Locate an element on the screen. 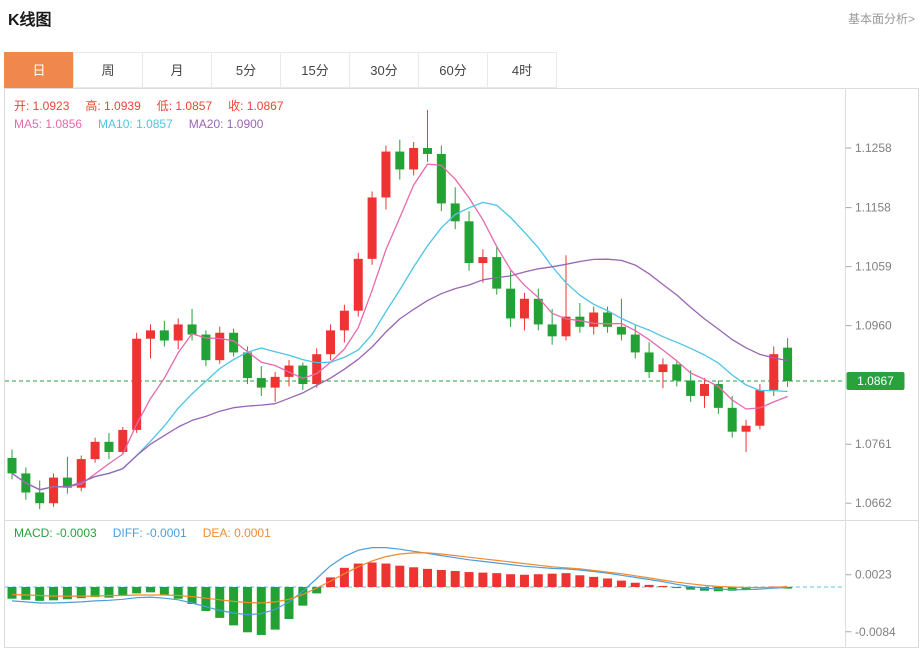  legend-ma10: MA10: 1.0857 is located at coordinates (135, 124).